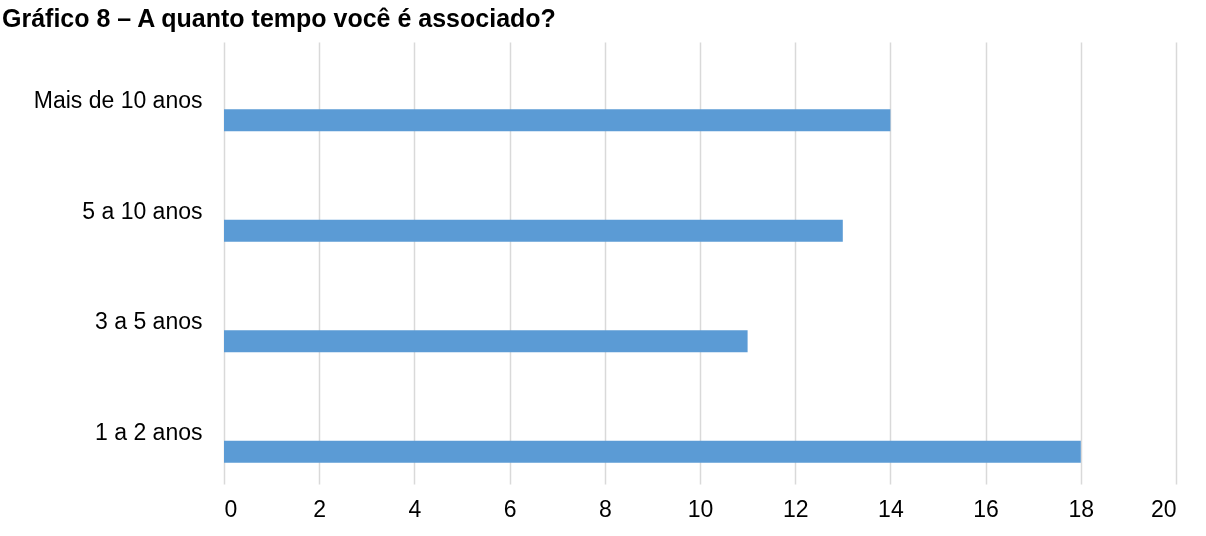 This screenshot has width=1206, height=536. I want to click on x-tick-label: 2, so click(320, 508).